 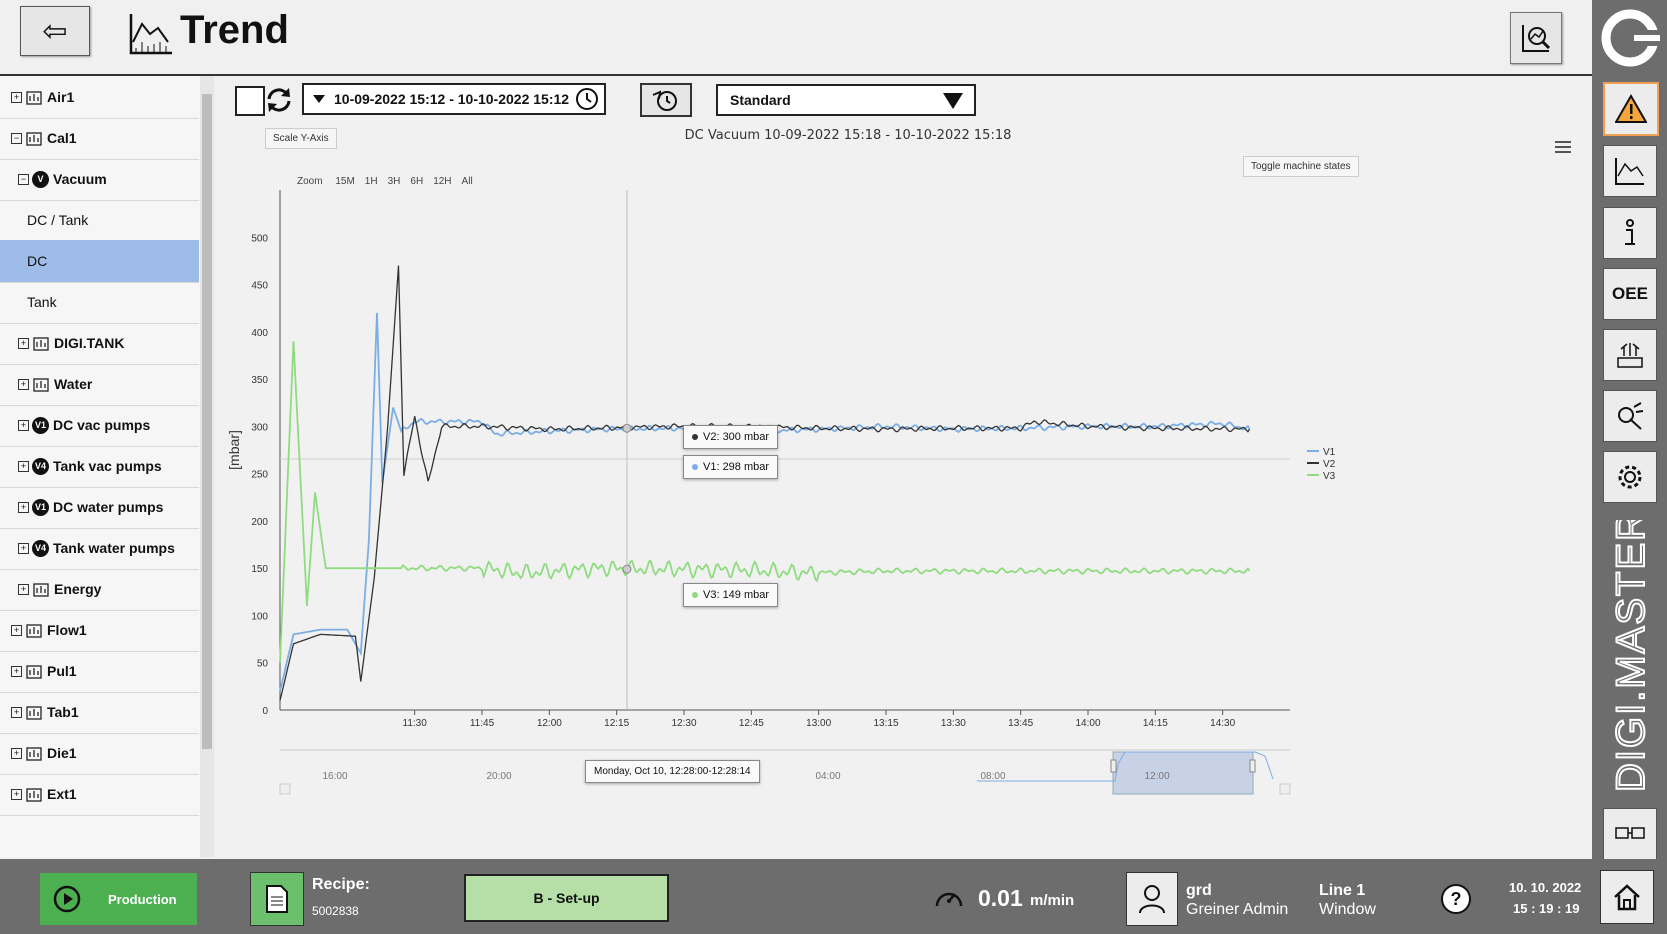 I want to click on navigator-label: 20:00, so click(x=498, y=776).